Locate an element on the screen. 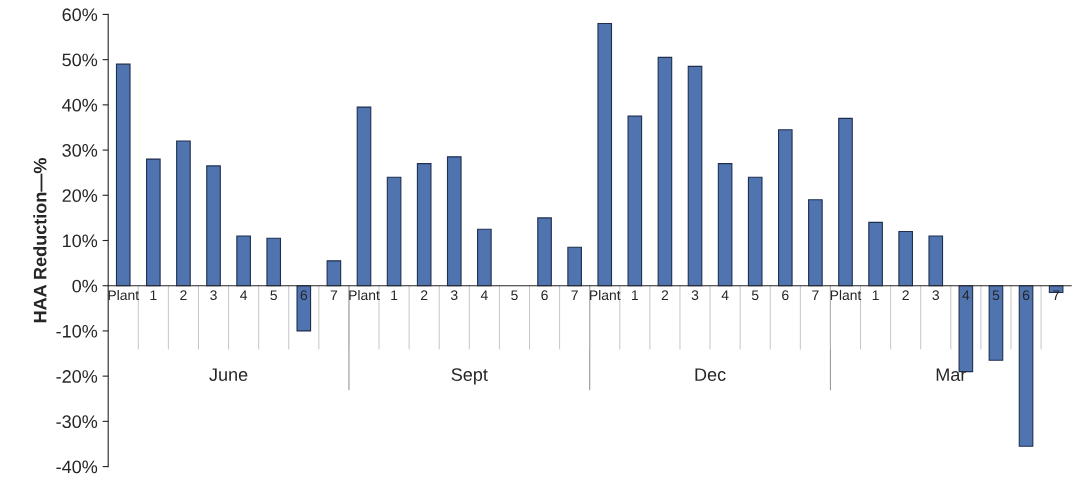 The height and width of the screenshot is (481, 1082). y-tick-label: 40% is located at coordinates (80, 105).